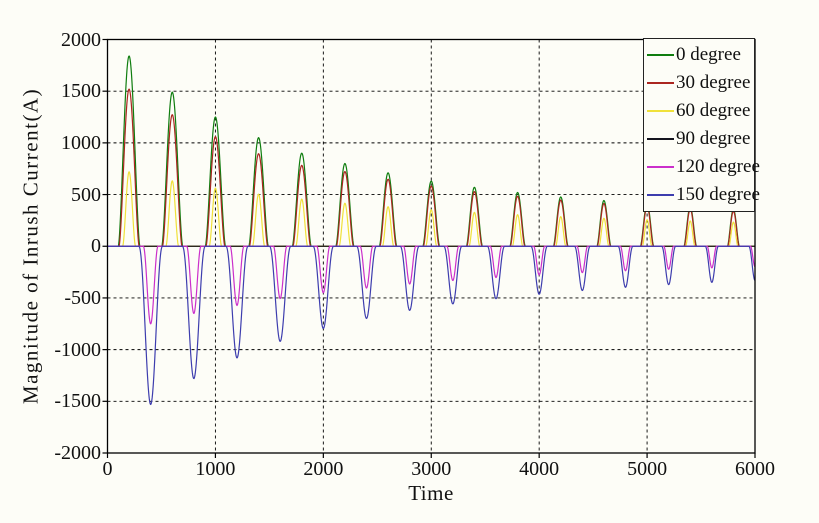 The image size is (819, 523). Describe the element at coordinates (713, 110) in the screenshot. I see `legend-label: 60 degree` at that location.